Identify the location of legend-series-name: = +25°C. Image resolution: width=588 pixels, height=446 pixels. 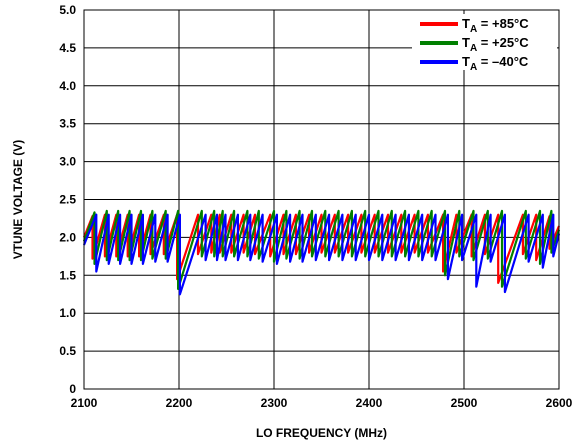
(503, 42).